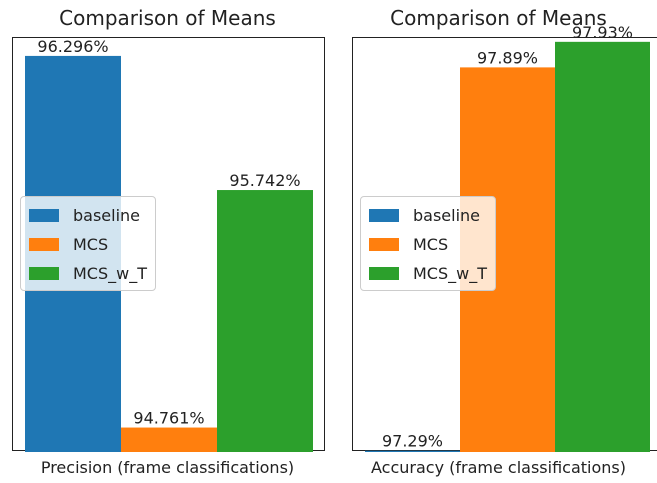  What do you see at coordinates (602, 32) in the screenshot?
I see `bar-value-label-mcs-w-t: 97.93%` at bounding box center [602, 32].